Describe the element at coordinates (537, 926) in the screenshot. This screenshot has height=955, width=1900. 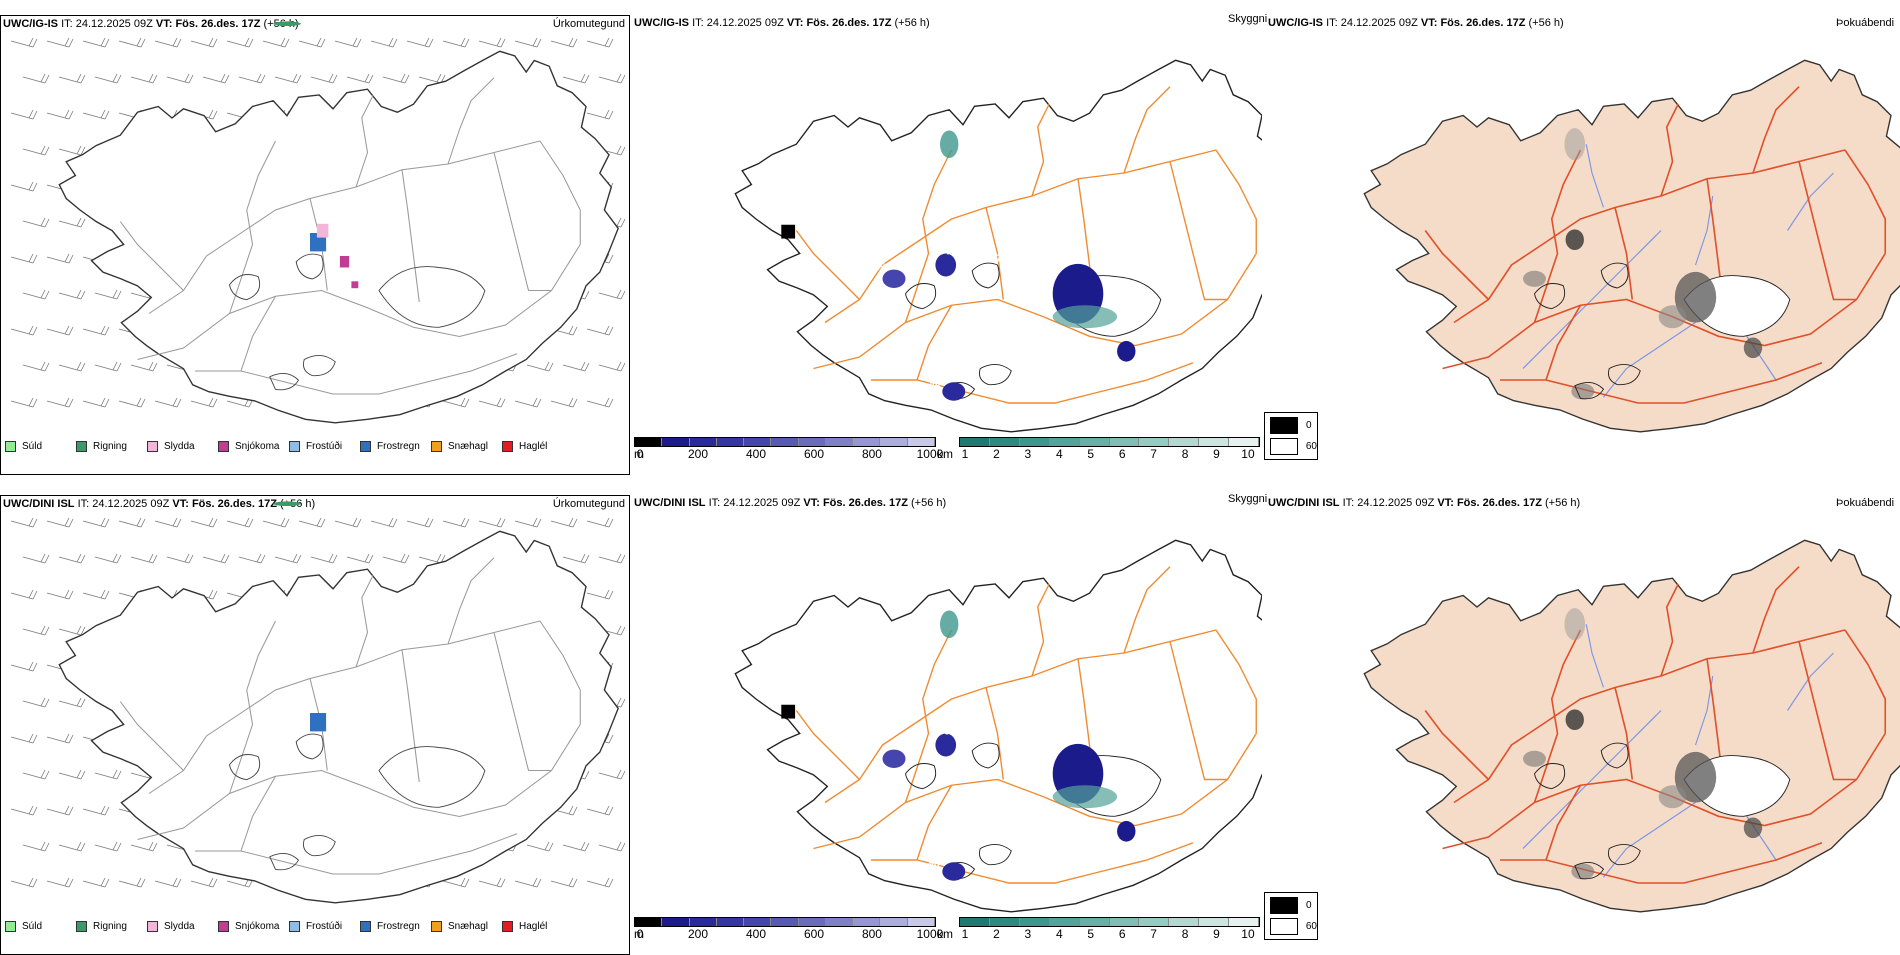
I see `legend-item-haglel: Haglél` at that location.